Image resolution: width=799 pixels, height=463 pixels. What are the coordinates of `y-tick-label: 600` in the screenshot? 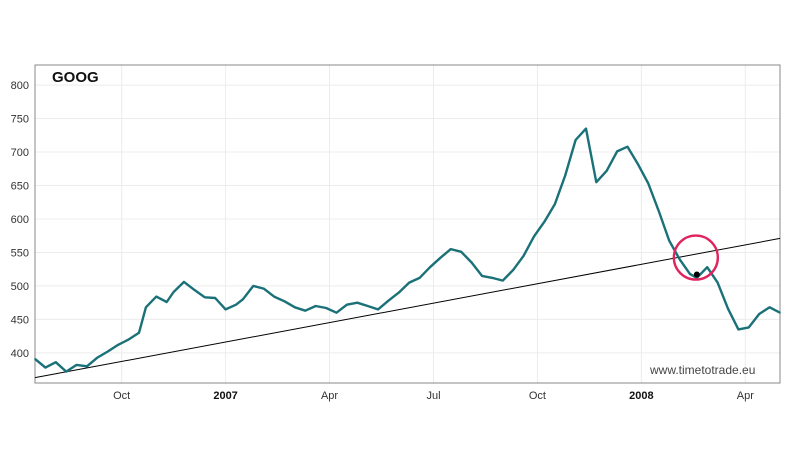 It's located at (20, 220).